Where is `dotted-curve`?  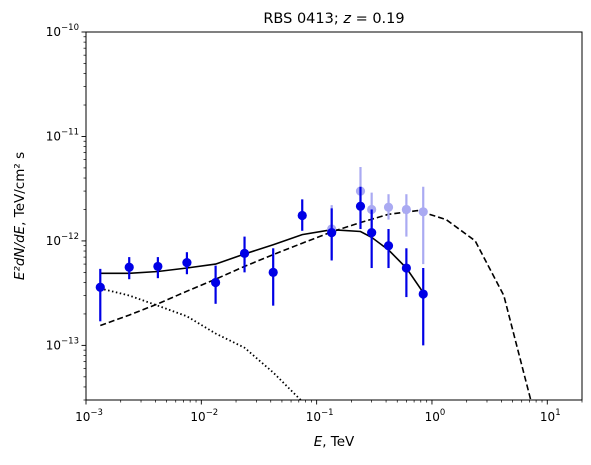 dotted-curve is located at coordinates (201, 343).